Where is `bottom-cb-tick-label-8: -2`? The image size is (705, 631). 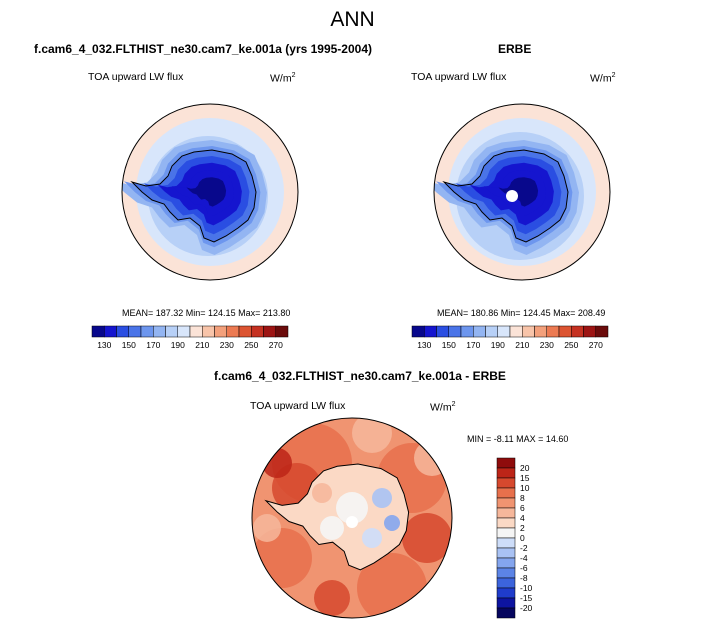
bottom-cb-tick-label-8: -2 is located at coordinates (524, 548).